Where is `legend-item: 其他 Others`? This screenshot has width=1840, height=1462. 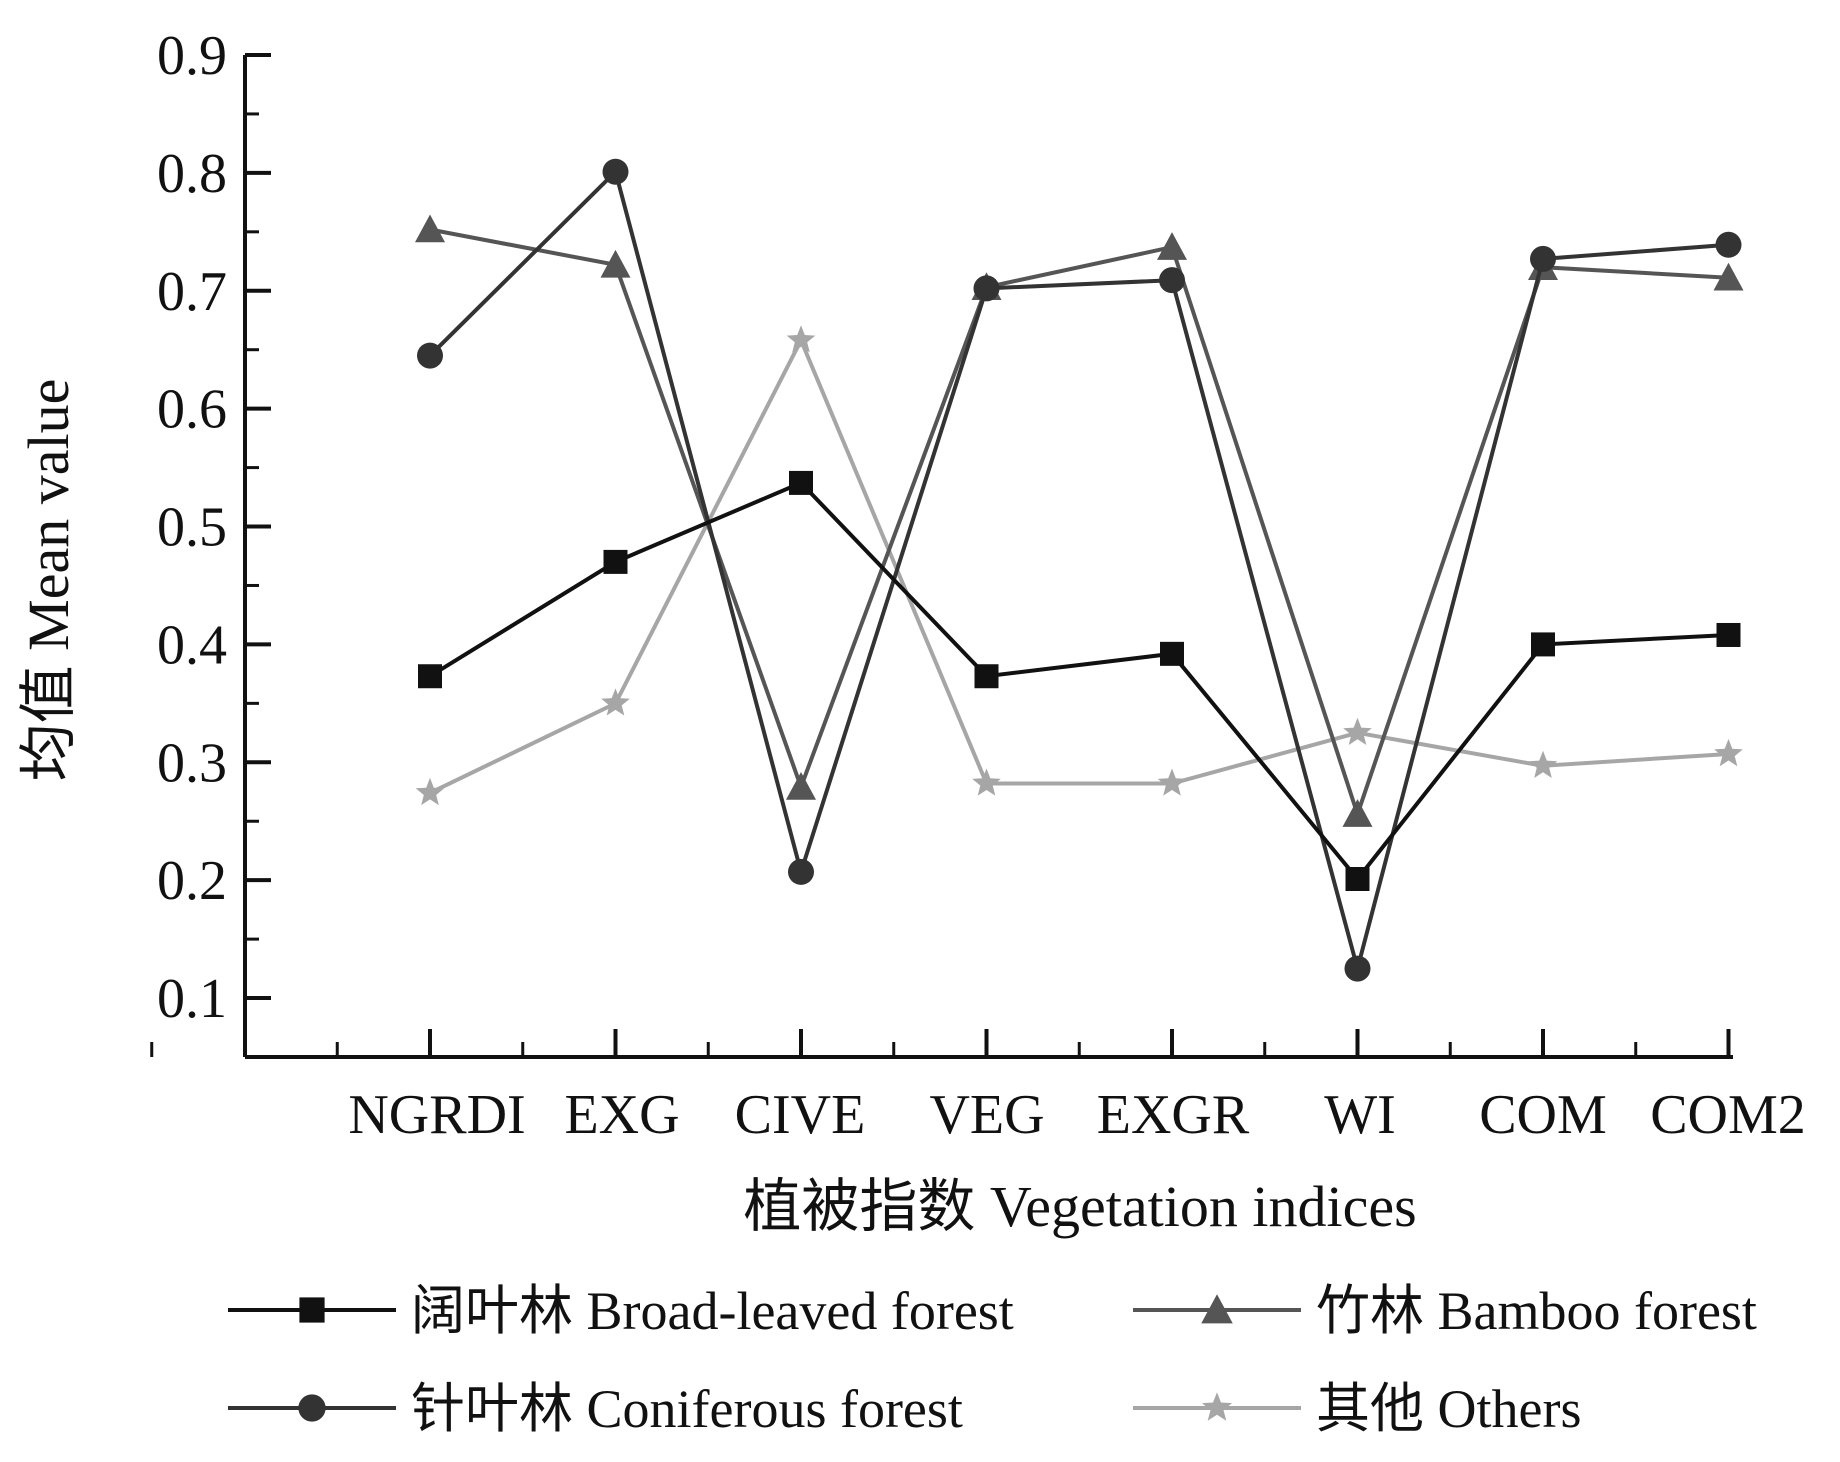 legend-item: 其他 Others is located at coordinates (1357, 1409).